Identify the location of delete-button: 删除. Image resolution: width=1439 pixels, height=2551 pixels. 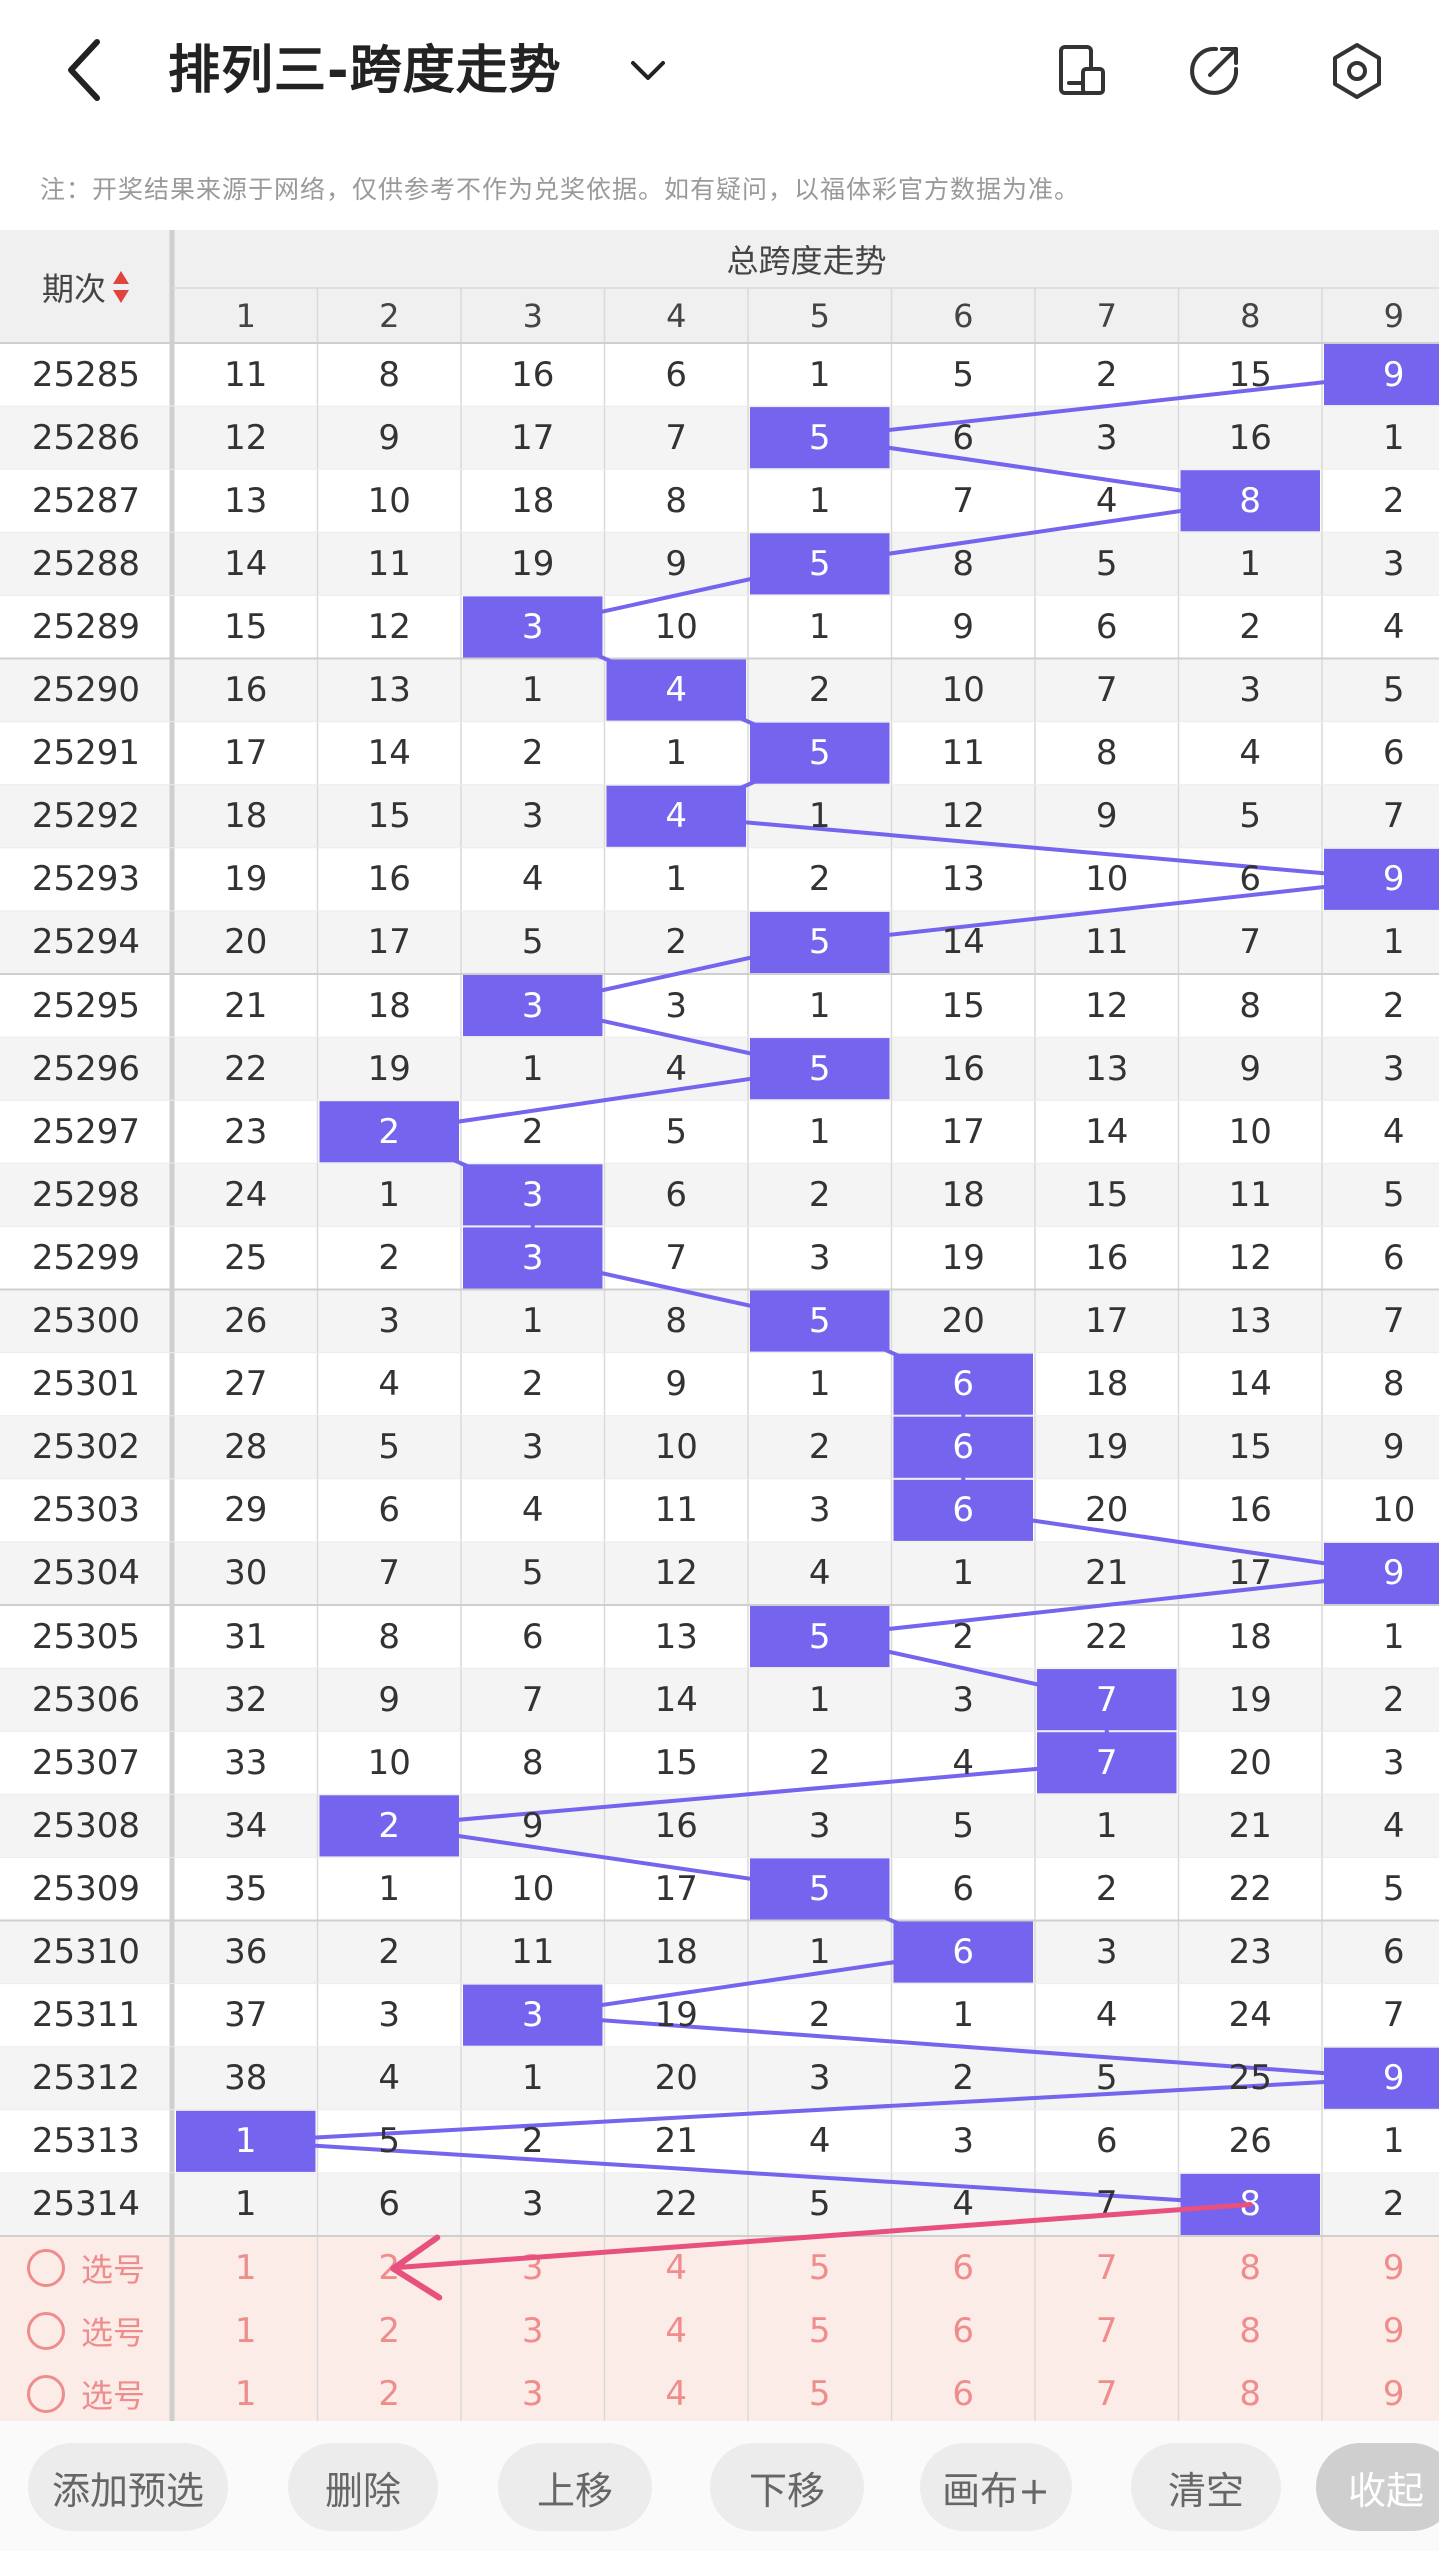
(363, 2487).